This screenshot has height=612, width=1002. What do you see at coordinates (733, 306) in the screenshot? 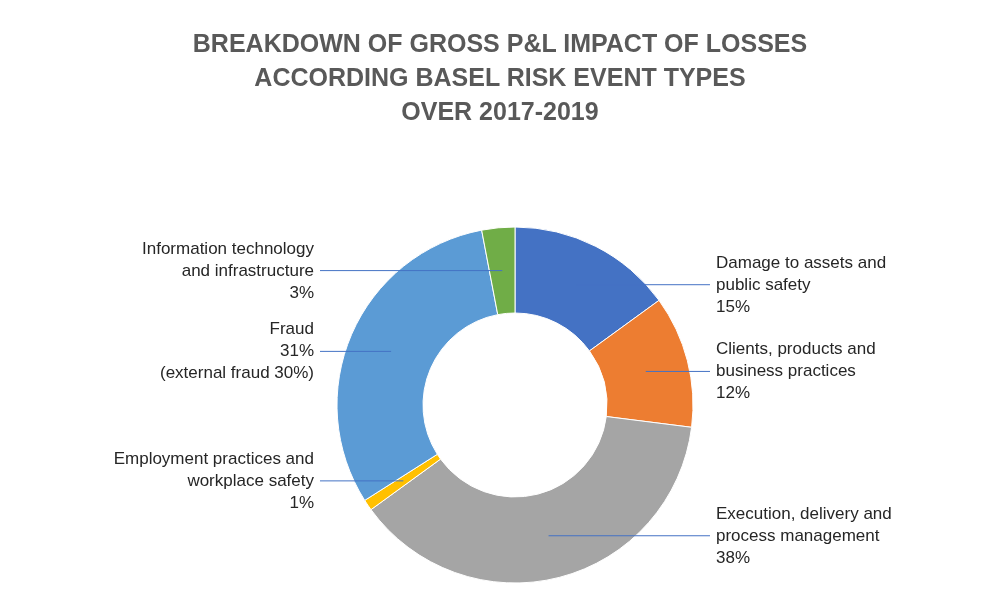
I see `data-label: 15%` at bounding box center [733, 306].